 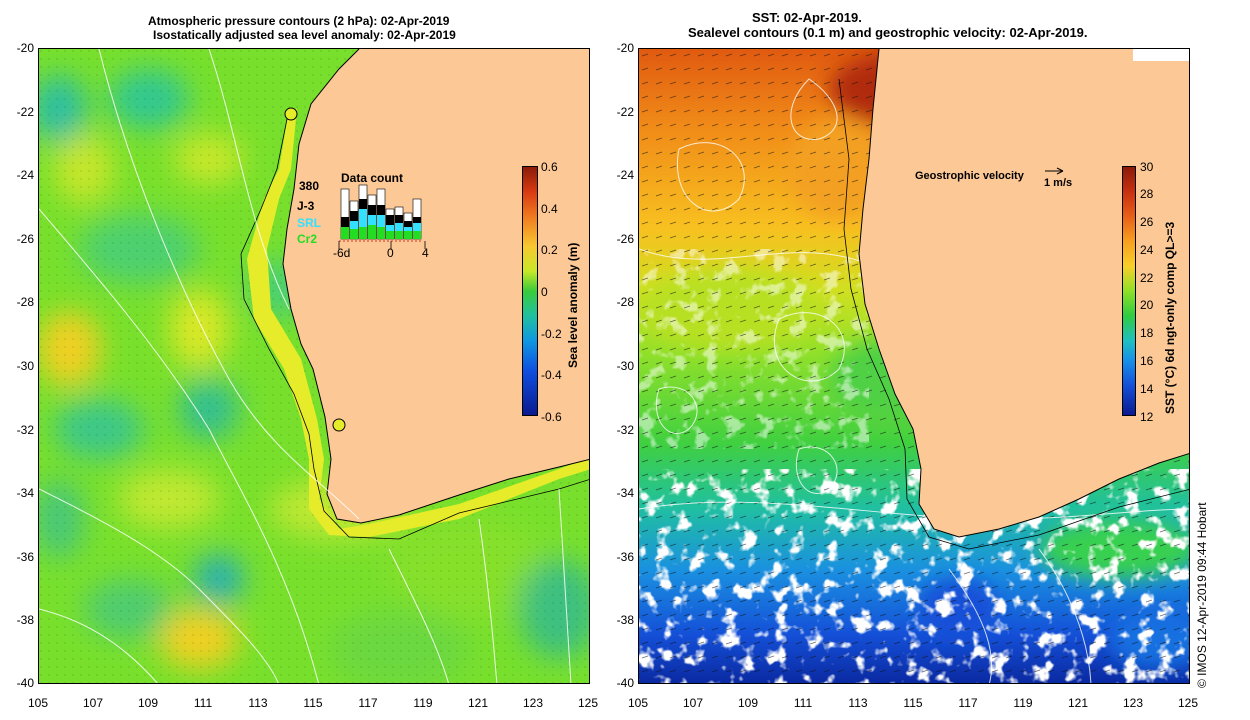 What do you see at coordinates (807, 17) in the screenshot?
I see `right-title-line1: SST: 02-Apr-2019.` at bounding box center [807, 17].